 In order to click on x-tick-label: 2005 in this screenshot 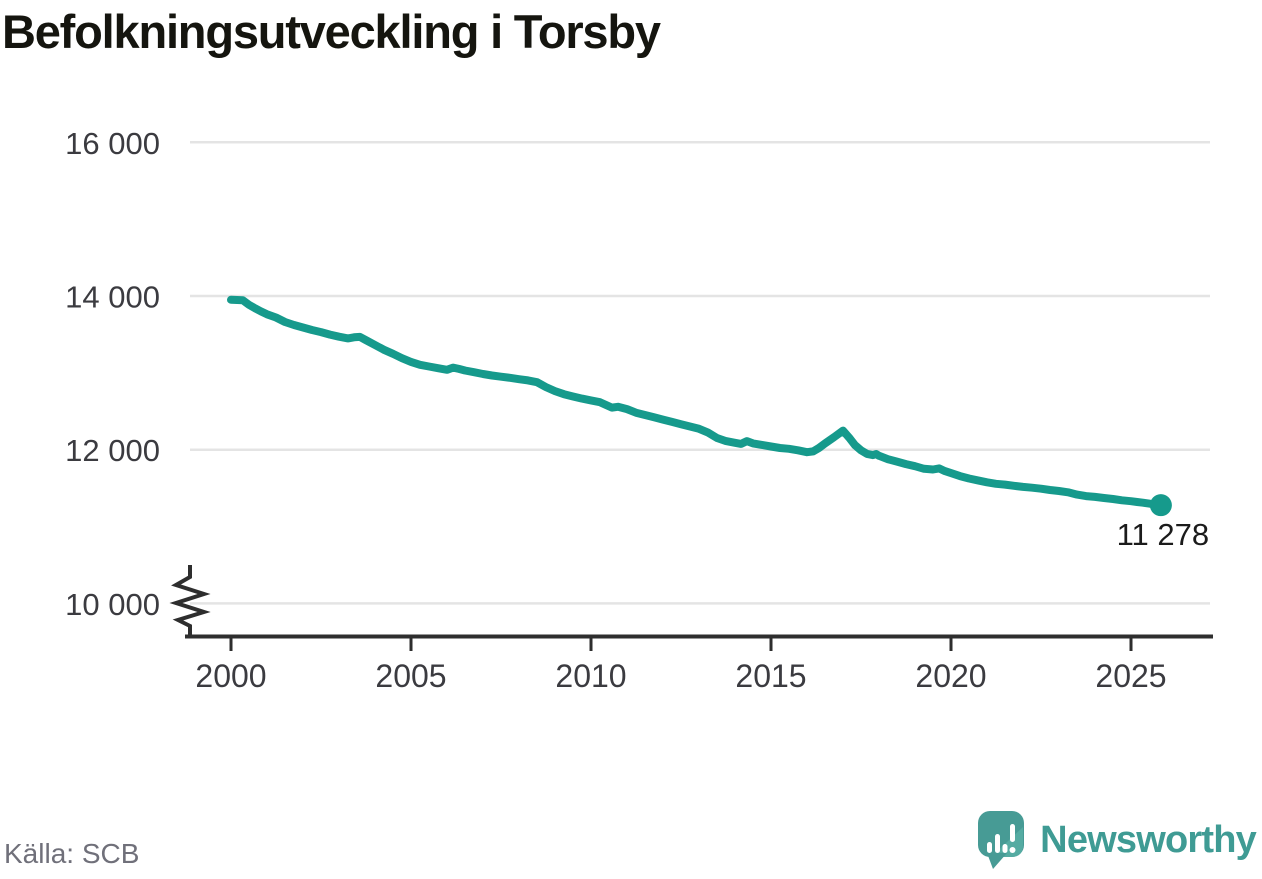, I will do `click(410, 676)`.